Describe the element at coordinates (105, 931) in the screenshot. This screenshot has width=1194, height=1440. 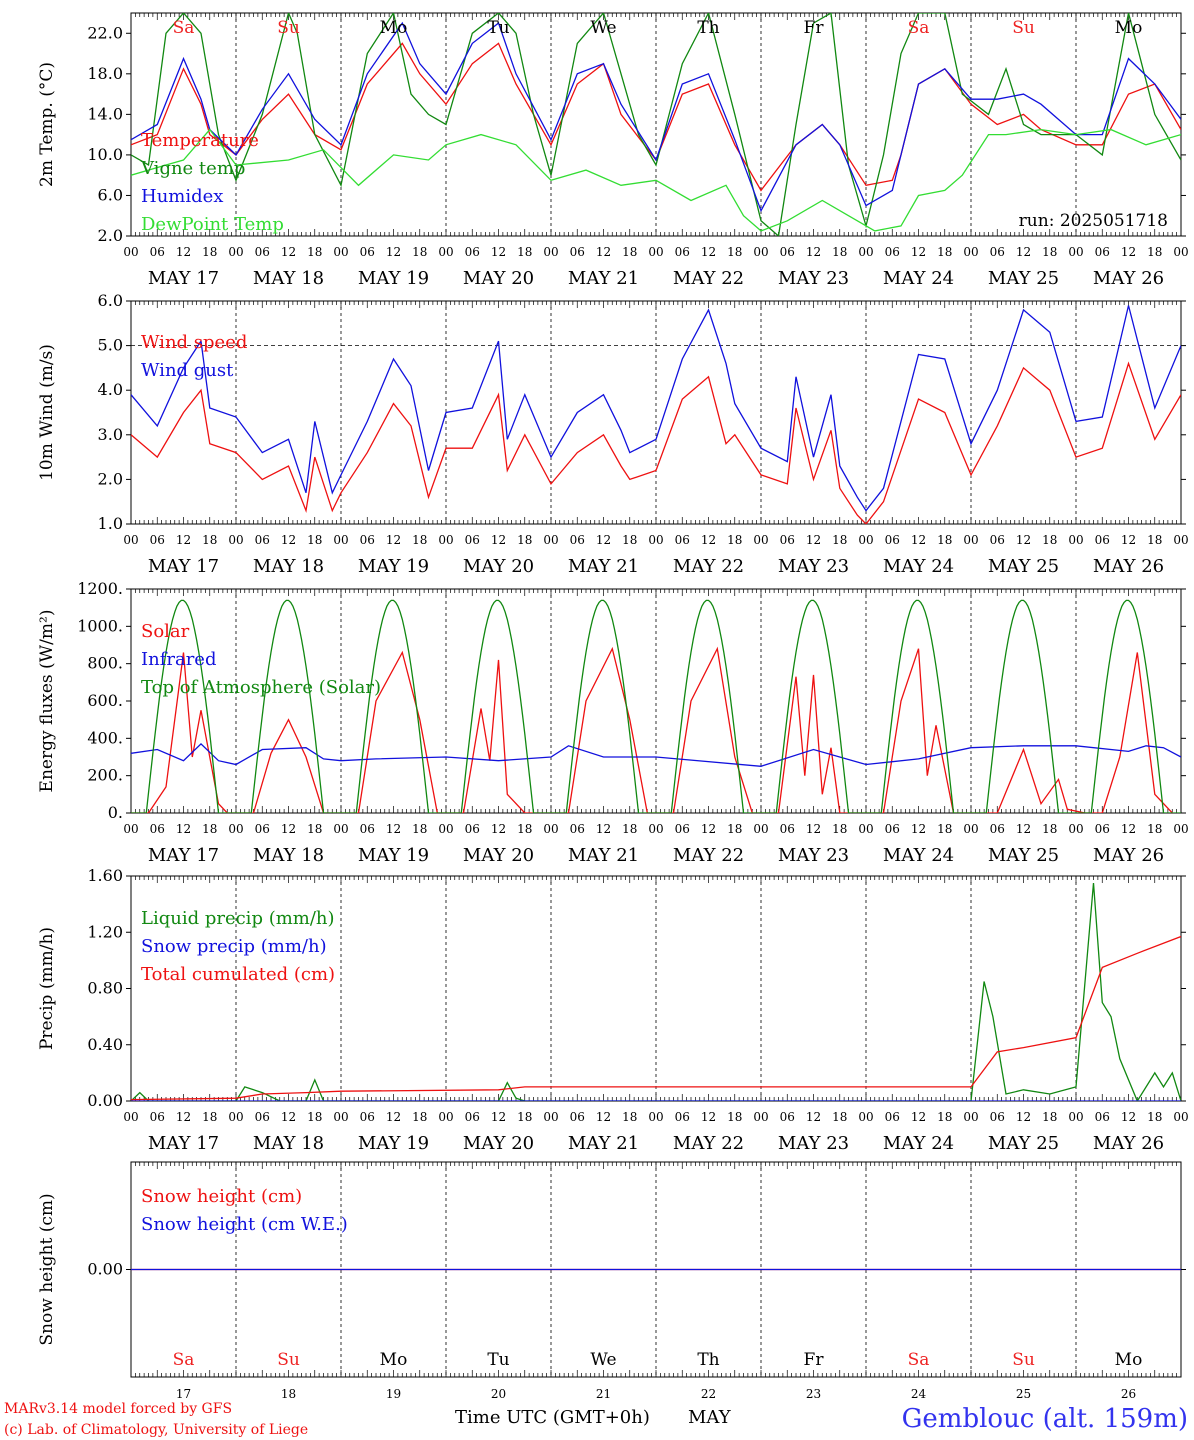
I see `y-tick-label: 1.20` at that location.